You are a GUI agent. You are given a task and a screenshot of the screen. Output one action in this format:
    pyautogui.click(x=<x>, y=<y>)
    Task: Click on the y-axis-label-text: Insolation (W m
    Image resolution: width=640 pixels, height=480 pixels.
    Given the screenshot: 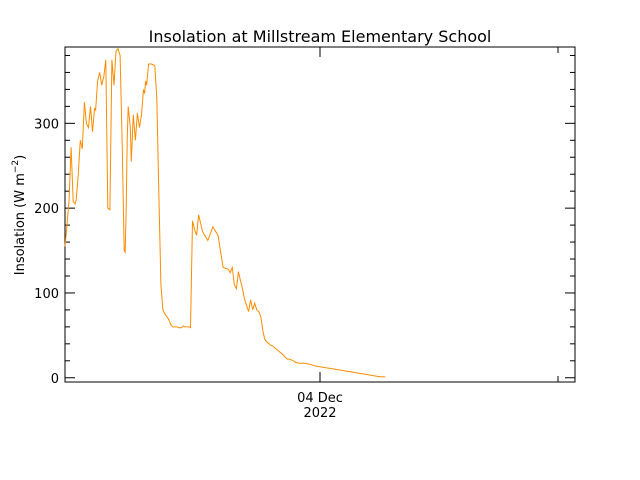 What is the action you would take?
    pyautogui.click(x=20, y=224)
    